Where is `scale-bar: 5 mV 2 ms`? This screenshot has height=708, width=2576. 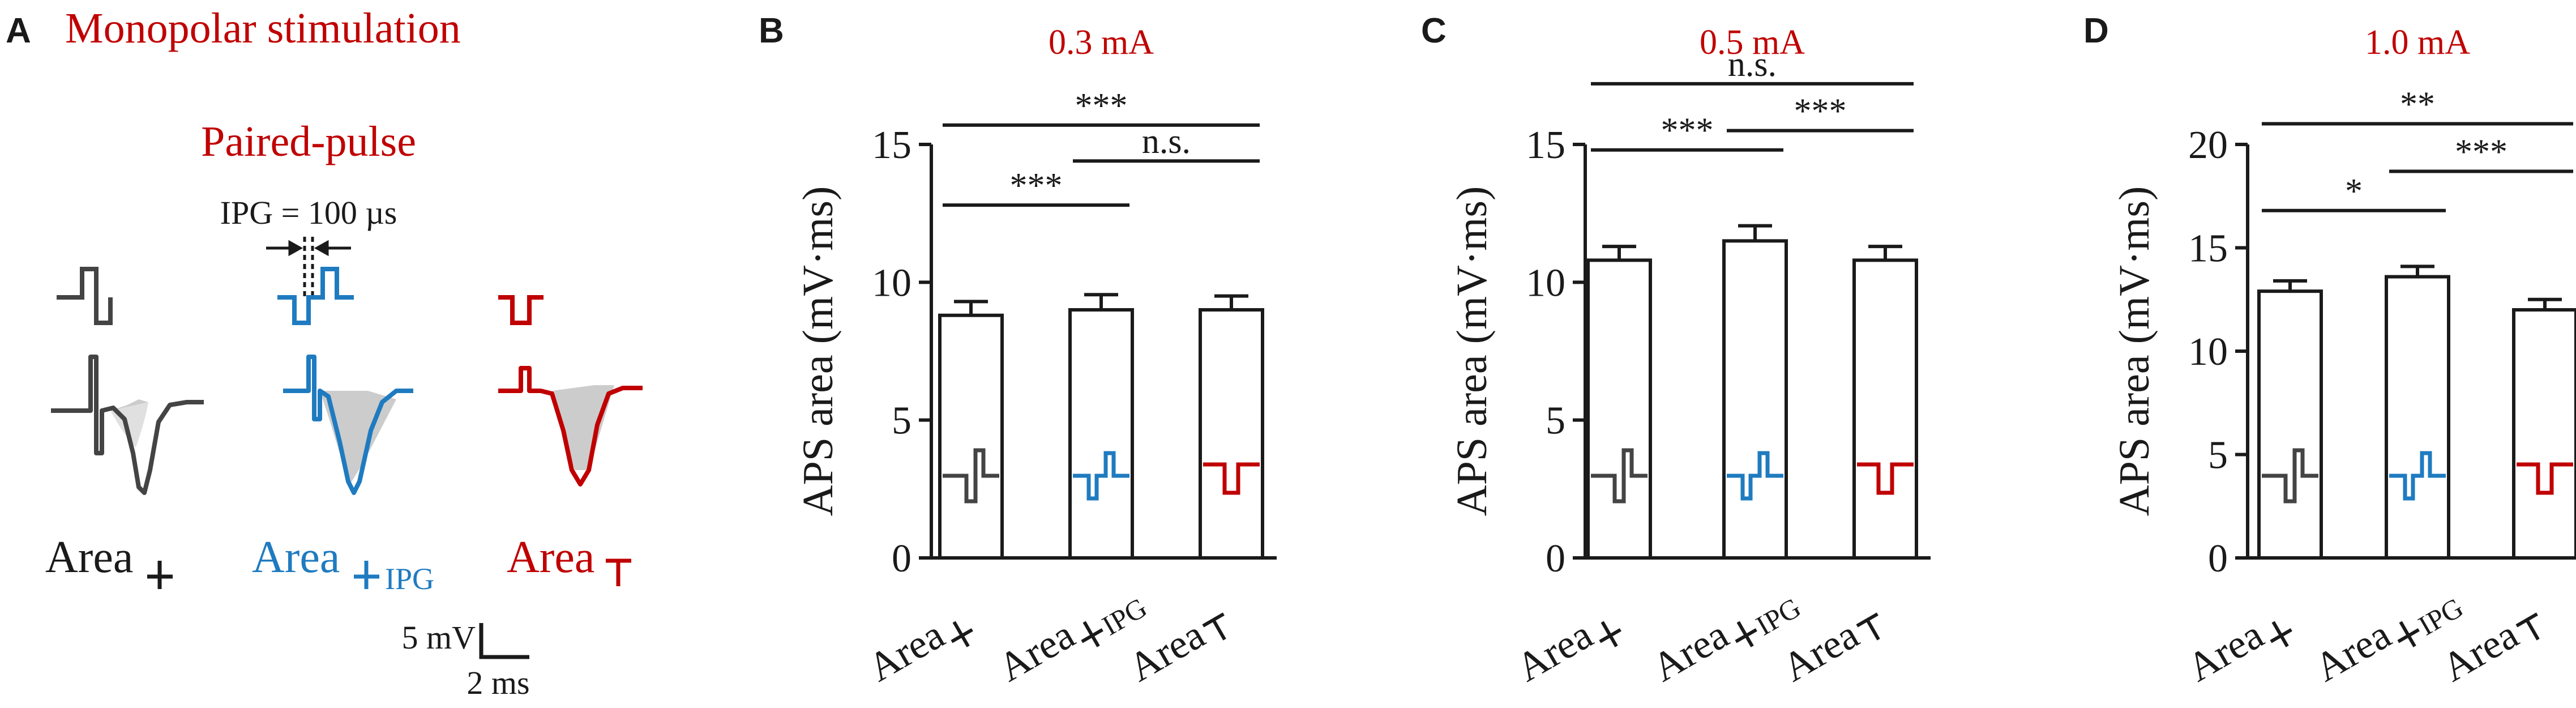
scale-bar: 5 mV 2 ms is located at coordinates (466, 660).